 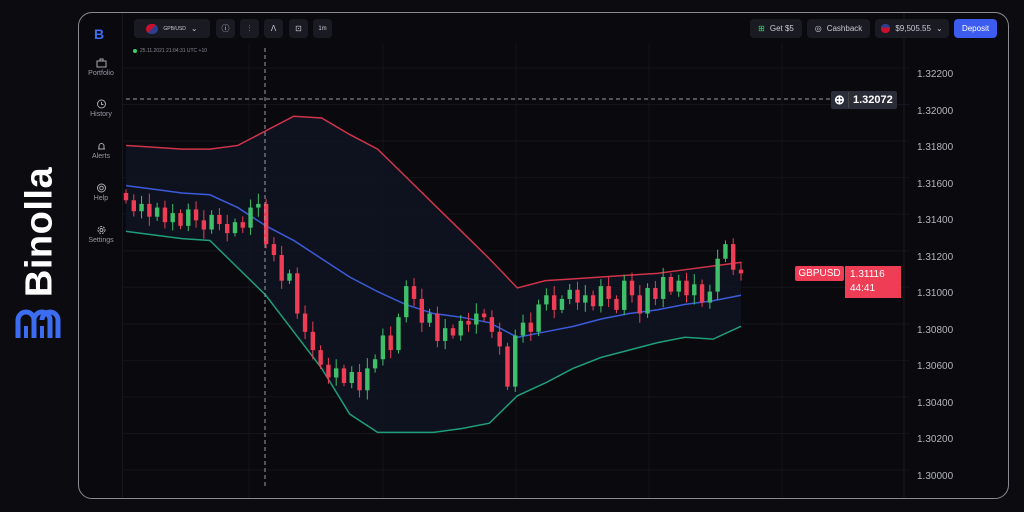 I want to click on sidebar-item-settings: Settings, so click(x=101, y=234).